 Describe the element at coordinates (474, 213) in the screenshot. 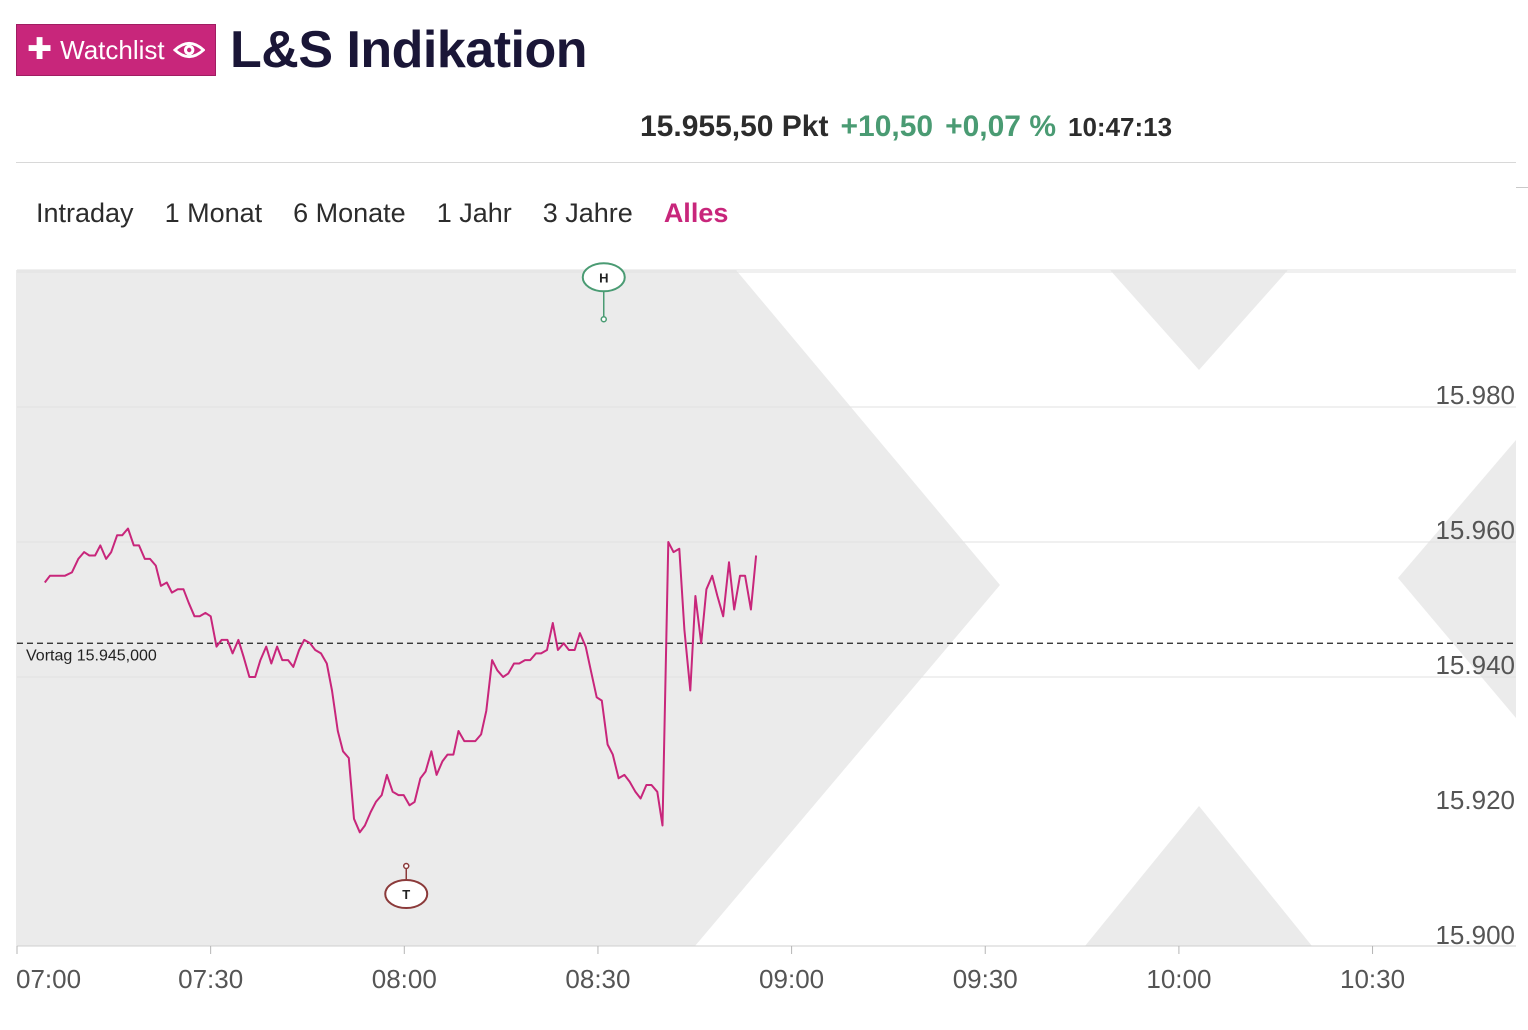

I see `tab-1-jahr: 1 Jahr` at that location.